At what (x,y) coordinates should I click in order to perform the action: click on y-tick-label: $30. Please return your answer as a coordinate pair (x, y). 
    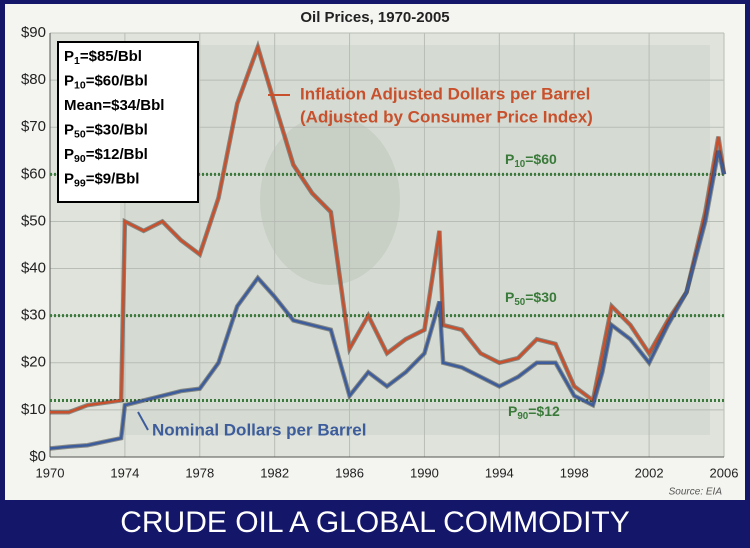
    Looking at the image, I should click on (33, 315).